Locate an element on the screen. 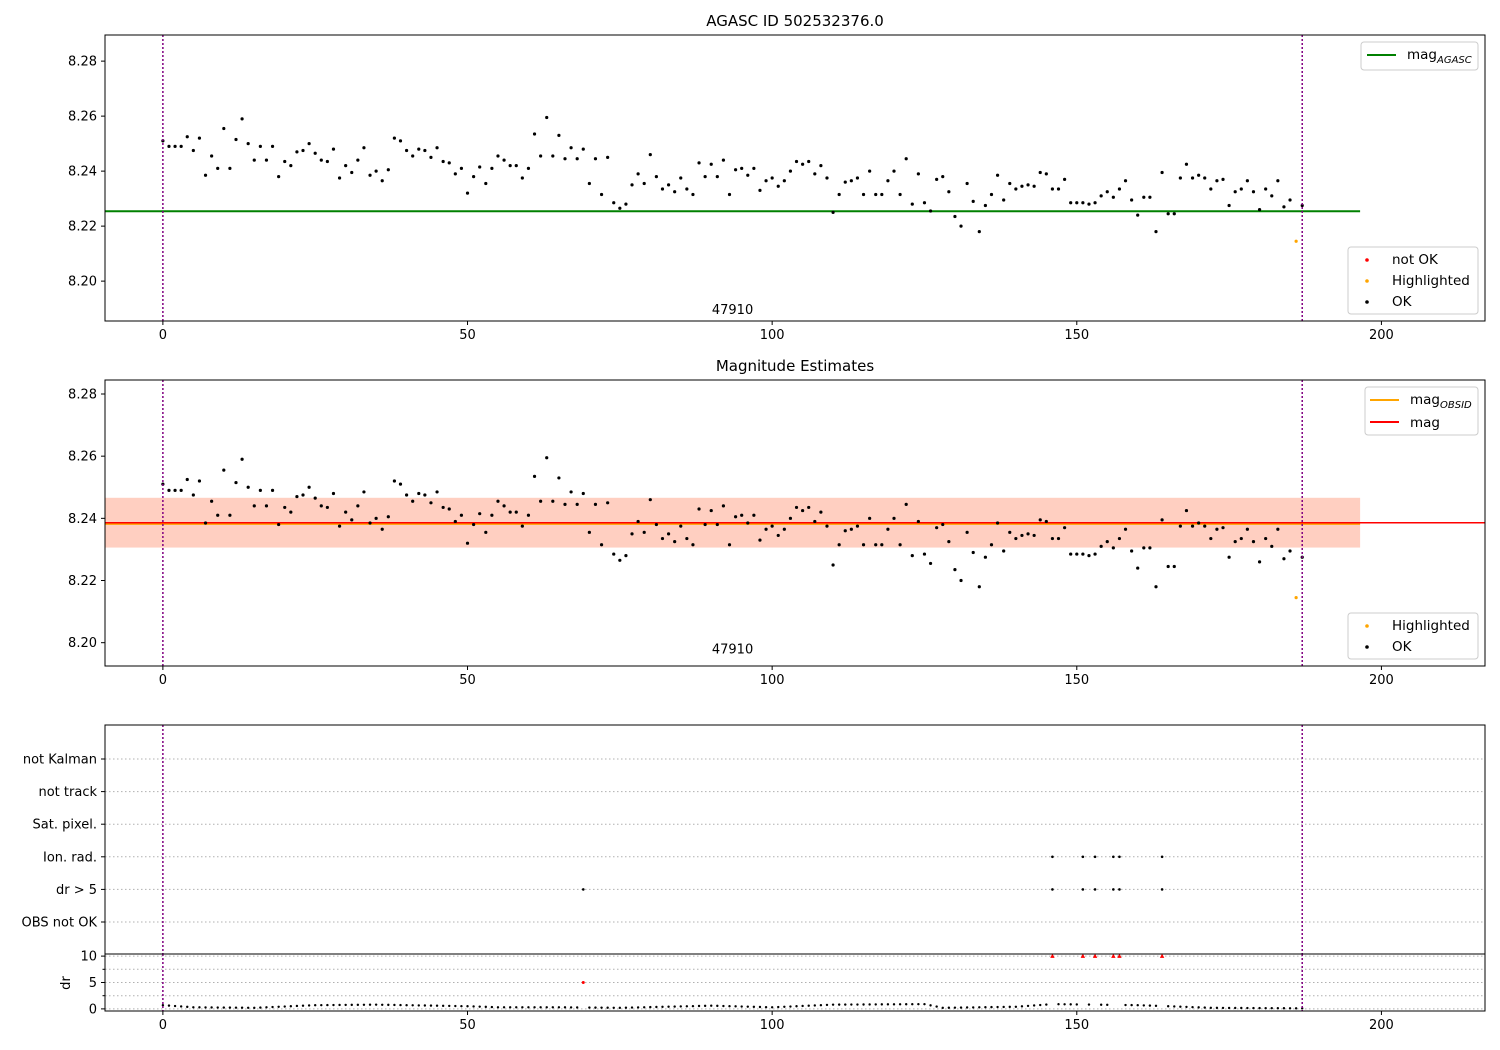  legend-mag-obsid-label: magOBSID is located at coordinates (1441, 401).